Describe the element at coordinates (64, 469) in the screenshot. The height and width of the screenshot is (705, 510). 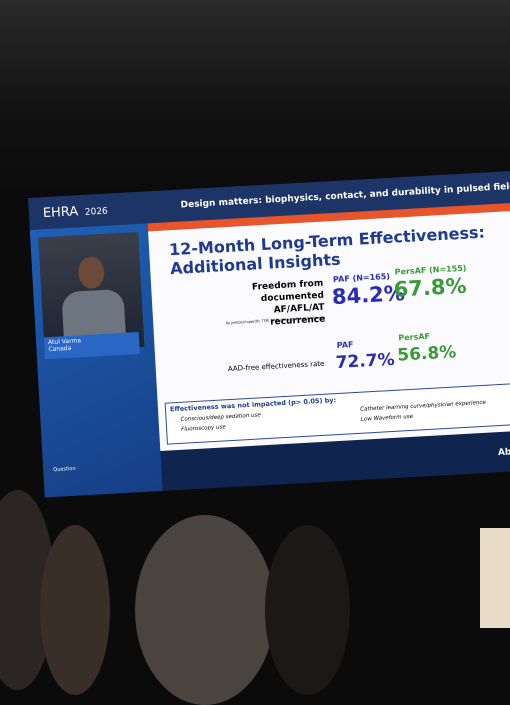
I see `question-button: Question` at that location.